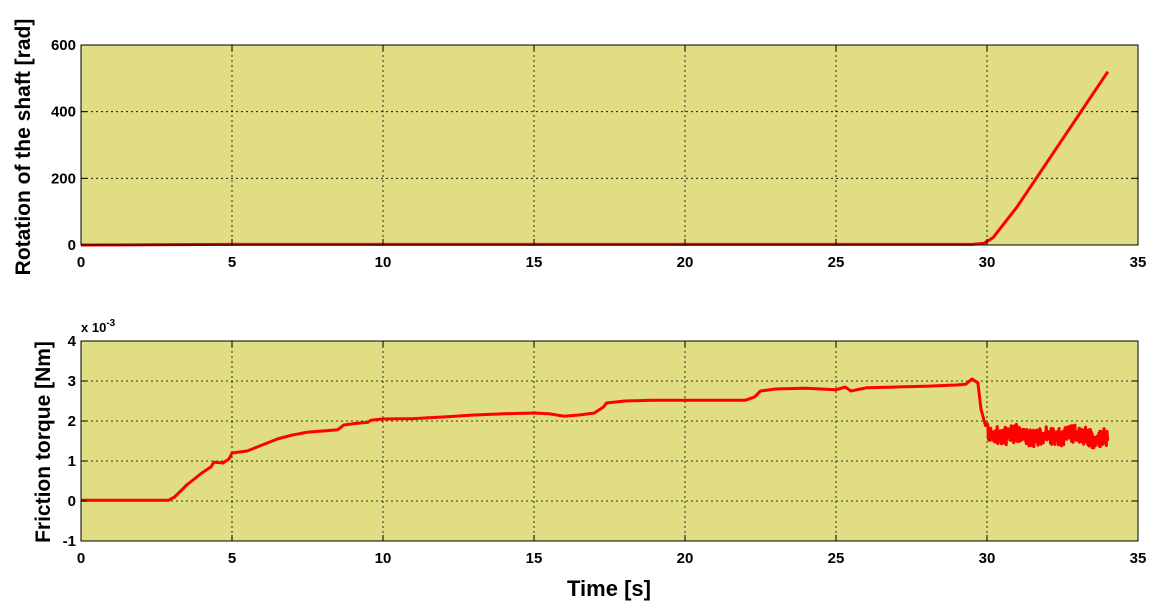  What do you see at coordinates (81, 558) in the screenshot?
I see `plot-friction-xtick-label: 0` at bounding box center [81, 558].